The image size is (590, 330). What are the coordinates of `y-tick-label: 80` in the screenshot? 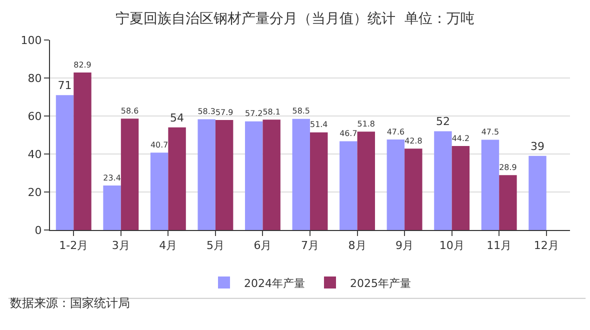 It's located at (35, 78).